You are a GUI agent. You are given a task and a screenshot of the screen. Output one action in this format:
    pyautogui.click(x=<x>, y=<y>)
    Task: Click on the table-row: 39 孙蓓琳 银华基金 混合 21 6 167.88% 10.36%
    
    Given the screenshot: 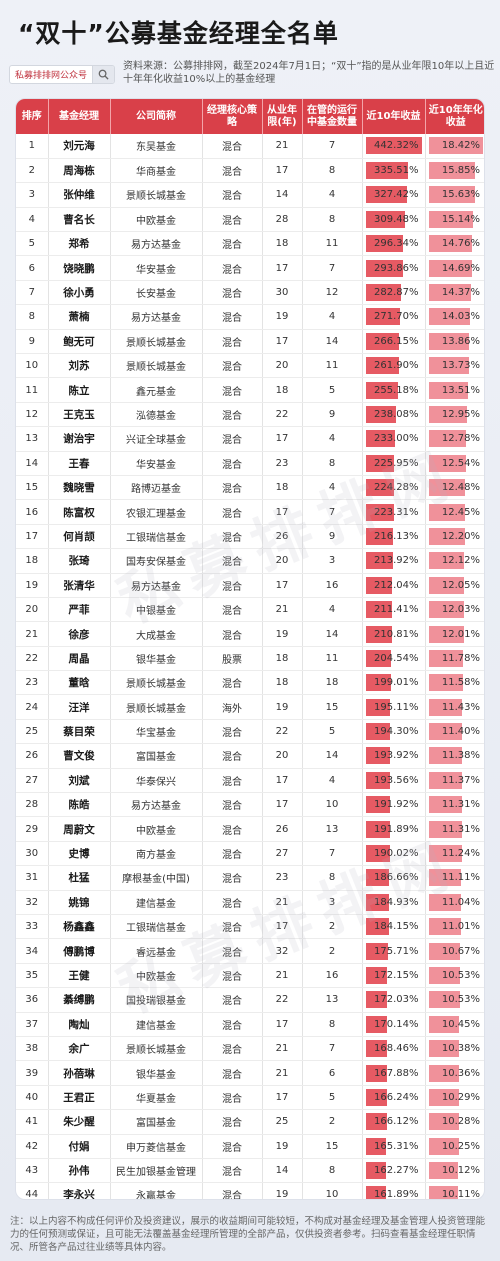 What is the action you would take?
    pyautogui.click(x=250, y=1073)
    